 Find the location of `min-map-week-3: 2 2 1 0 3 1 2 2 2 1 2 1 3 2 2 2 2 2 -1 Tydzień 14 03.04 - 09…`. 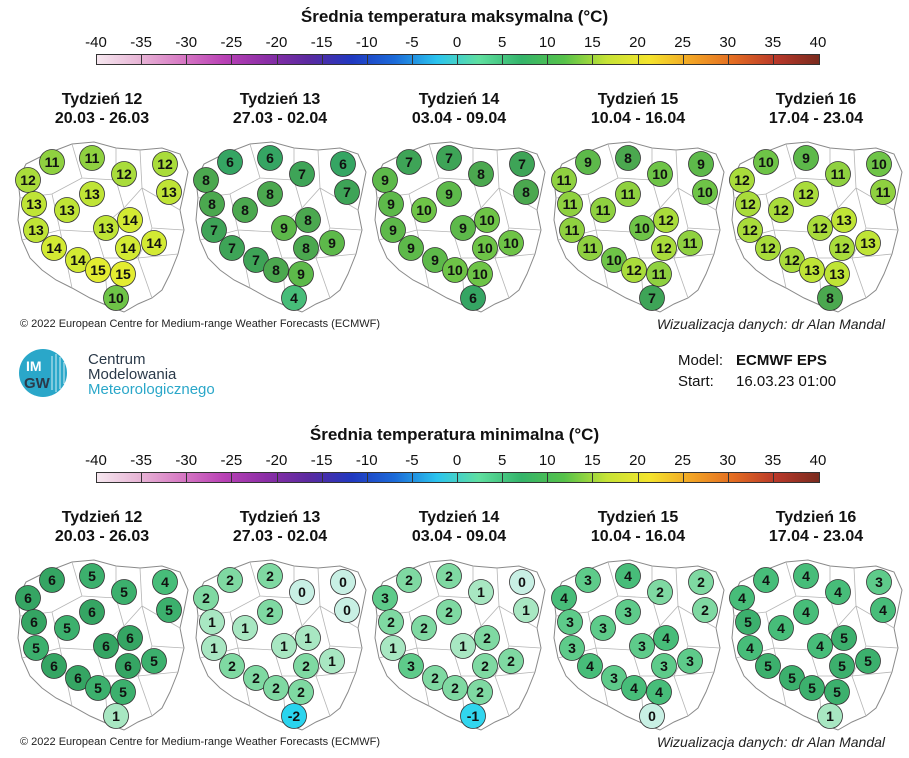

min-map-week-3: 2 2 1 0 3 1 2 2 2 1 2 1 3 2 2 2 2 2 -1 Tydzień 14 03.04 - 09… is located at coordinates (459, 619).